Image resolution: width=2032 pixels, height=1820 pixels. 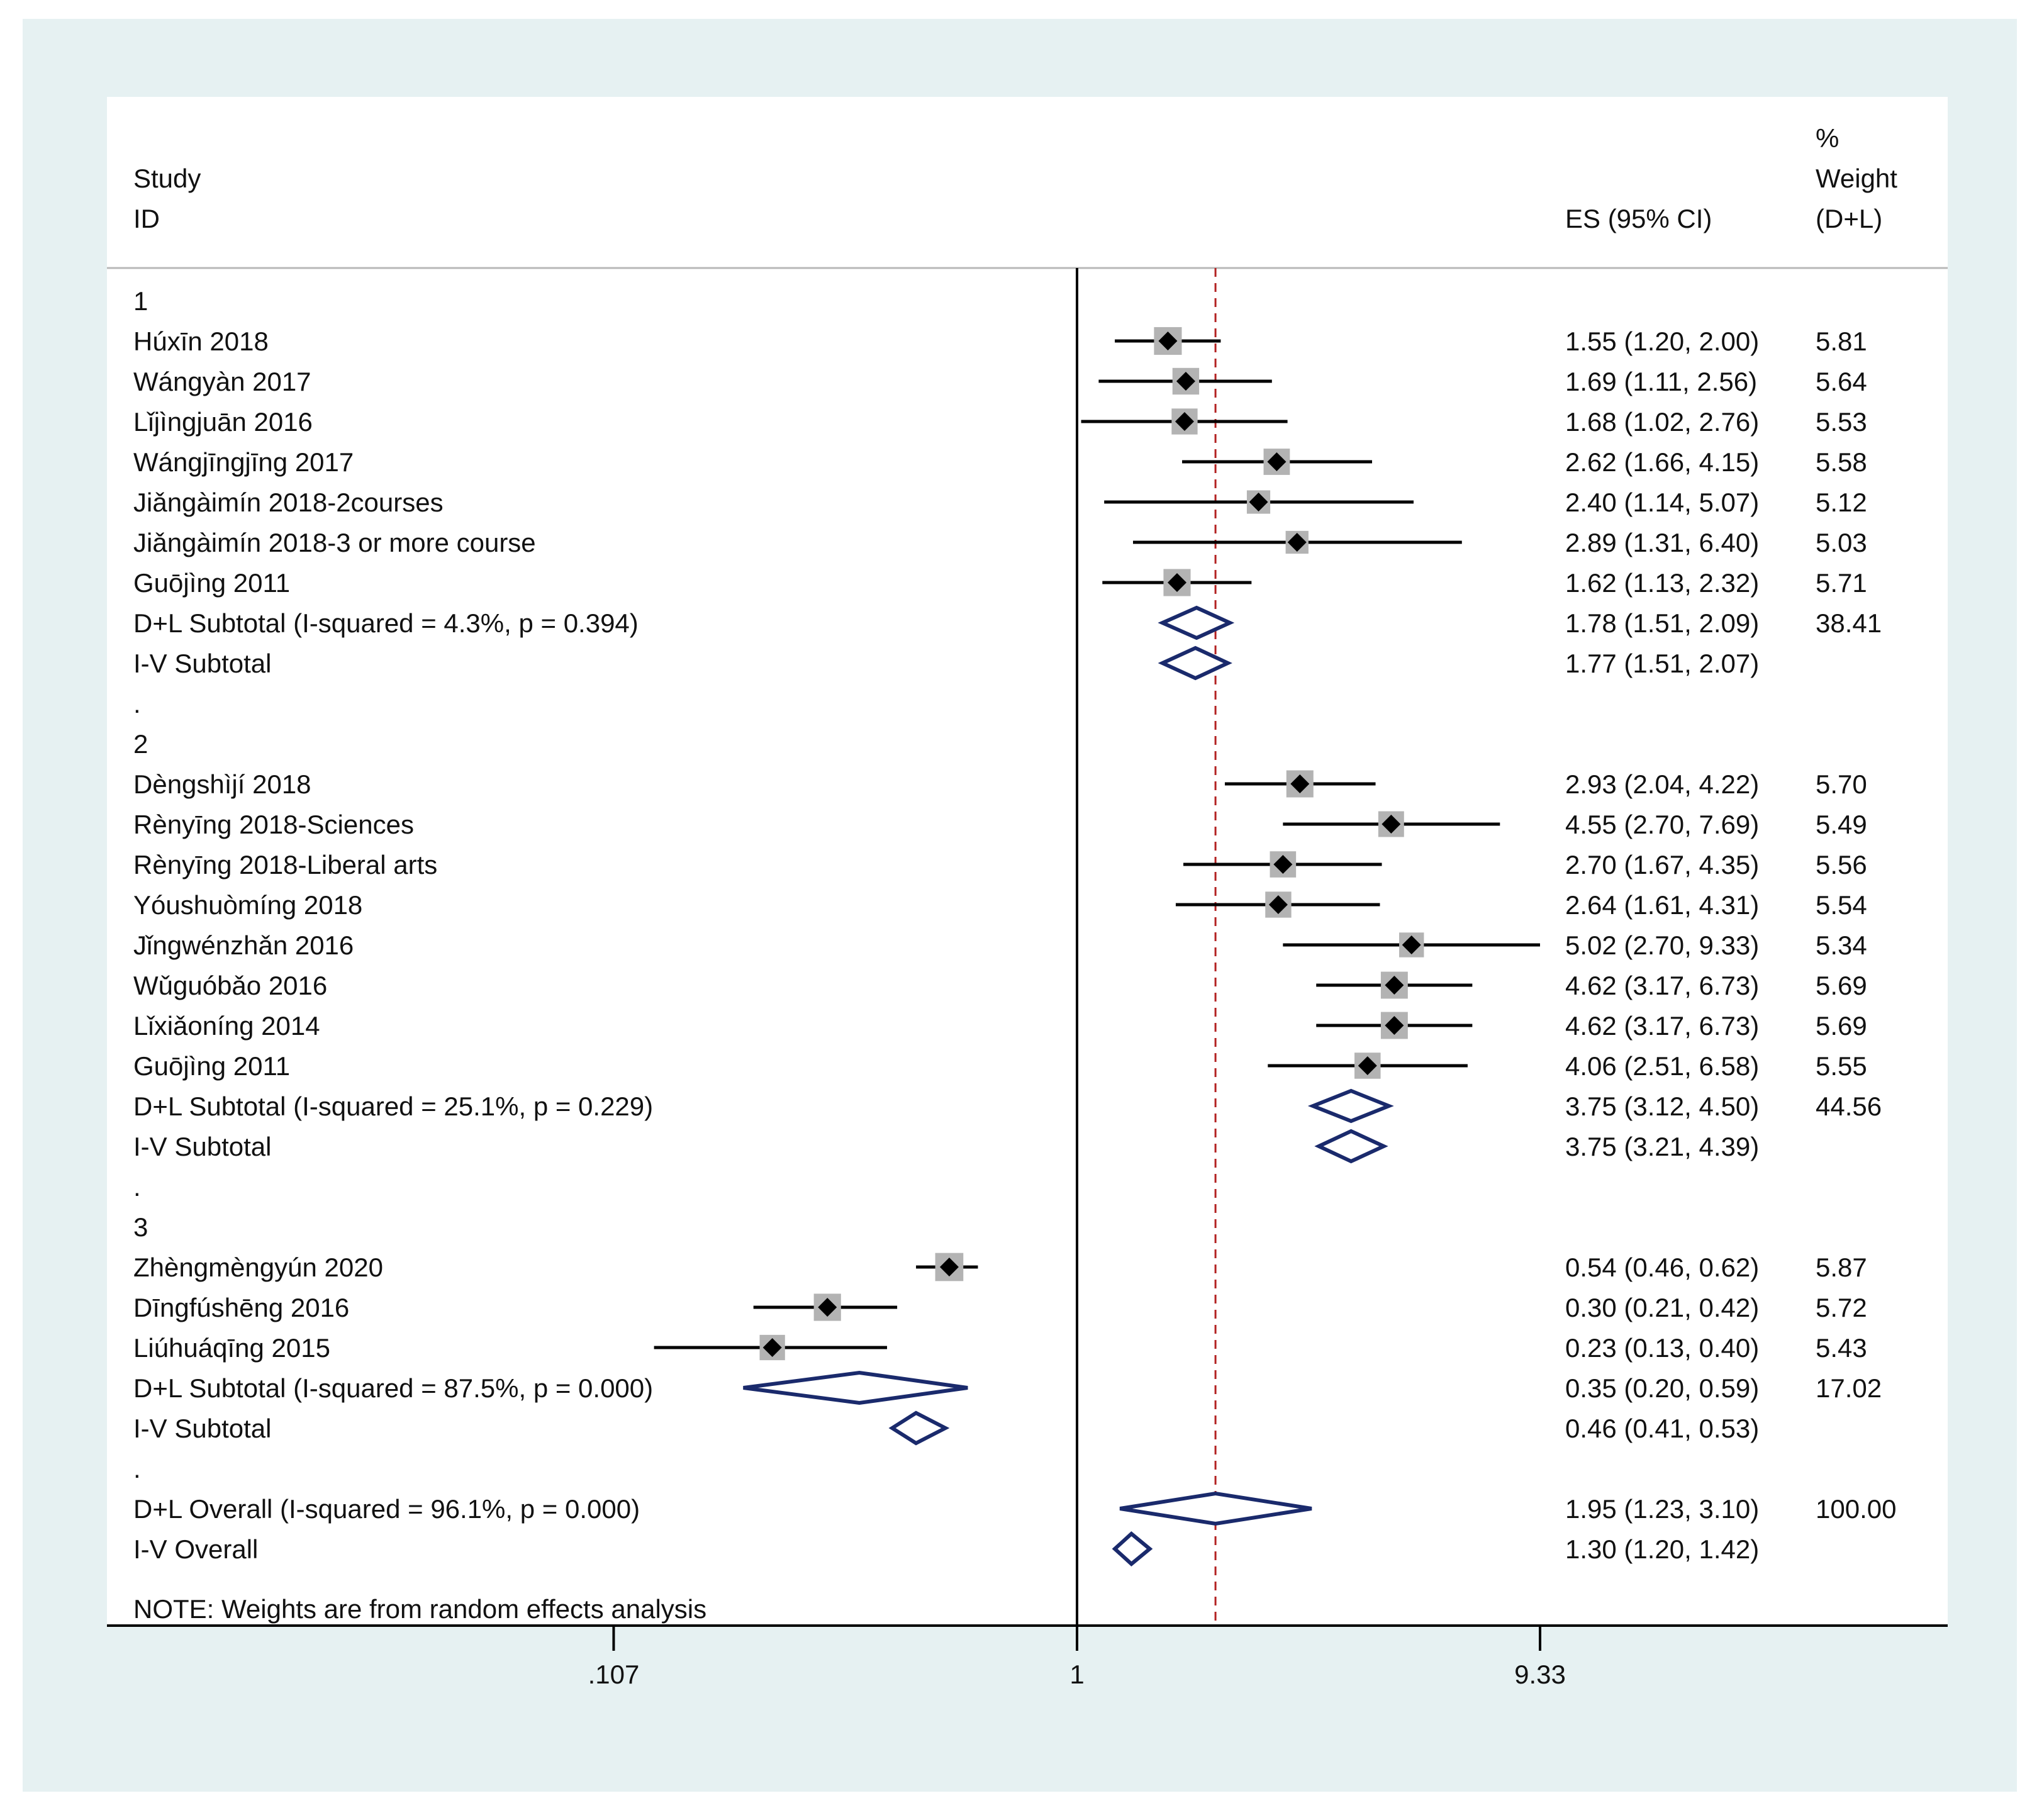 What do you see at coordinates (1841, 784) in the screenshot?
I see `row-weight: 5.70` at bounding box center [1841, 784].